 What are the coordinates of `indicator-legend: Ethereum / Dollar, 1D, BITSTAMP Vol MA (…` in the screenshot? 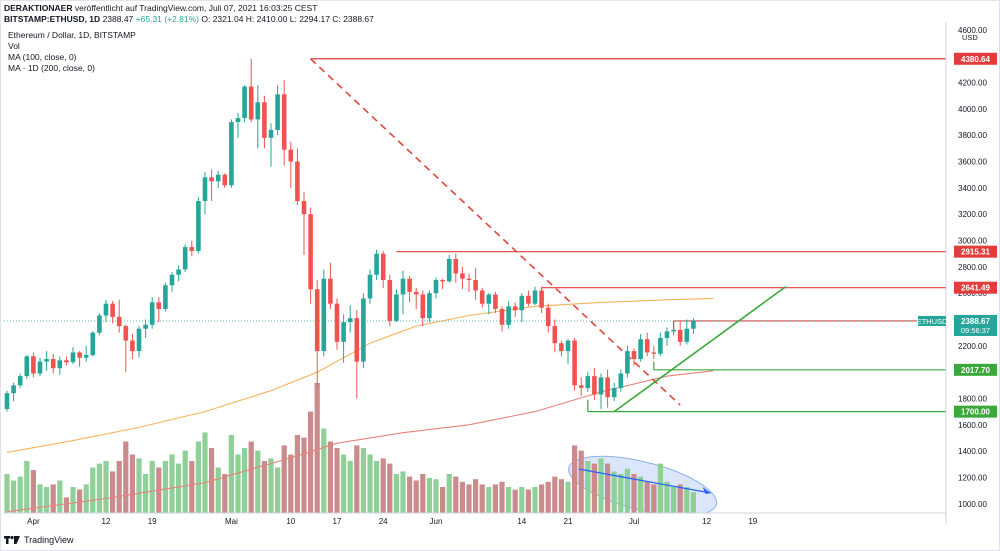 It's located at (72, 52).